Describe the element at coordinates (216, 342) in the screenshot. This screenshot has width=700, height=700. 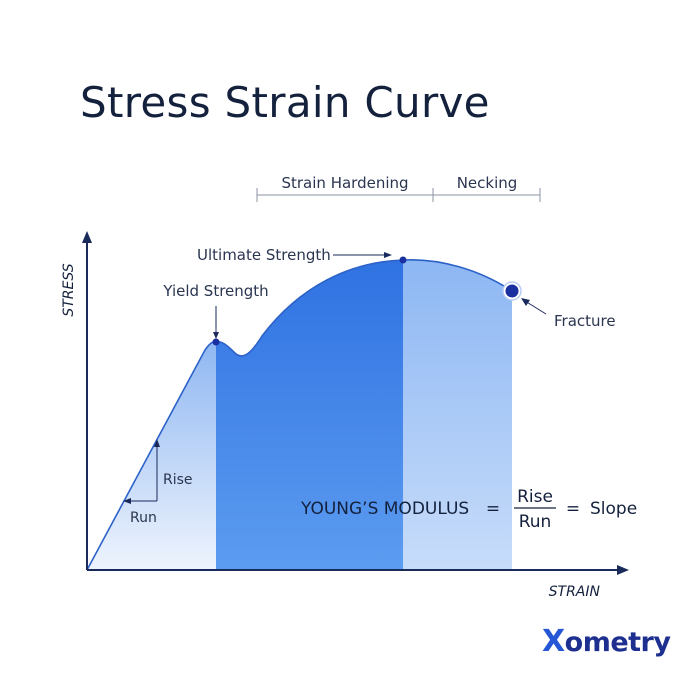
I see `yield-strength-point` at that location.